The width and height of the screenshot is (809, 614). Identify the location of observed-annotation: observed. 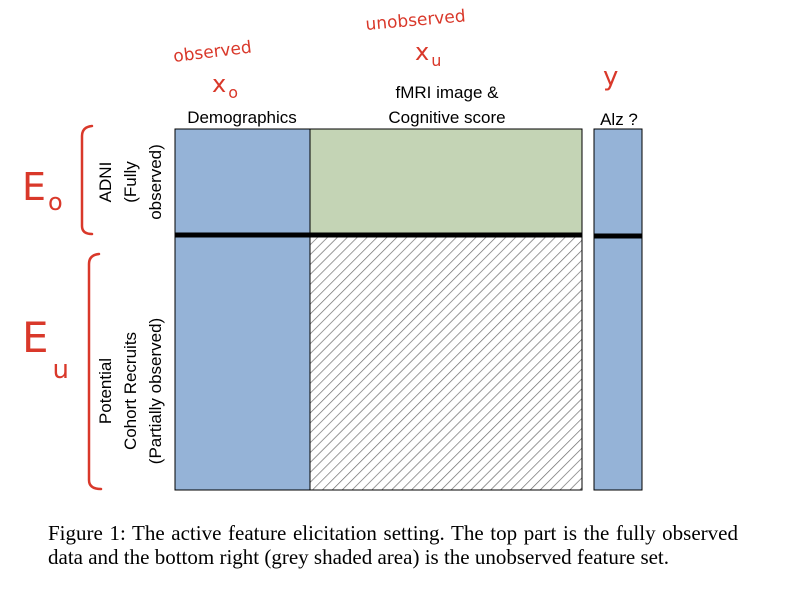
(212, 52).